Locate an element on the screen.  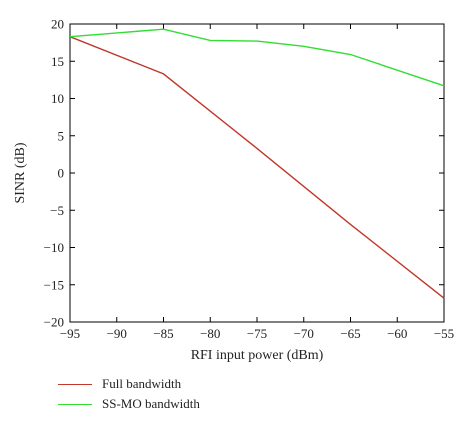
x-tick-label: −95 is located at coordinates (70, 333).